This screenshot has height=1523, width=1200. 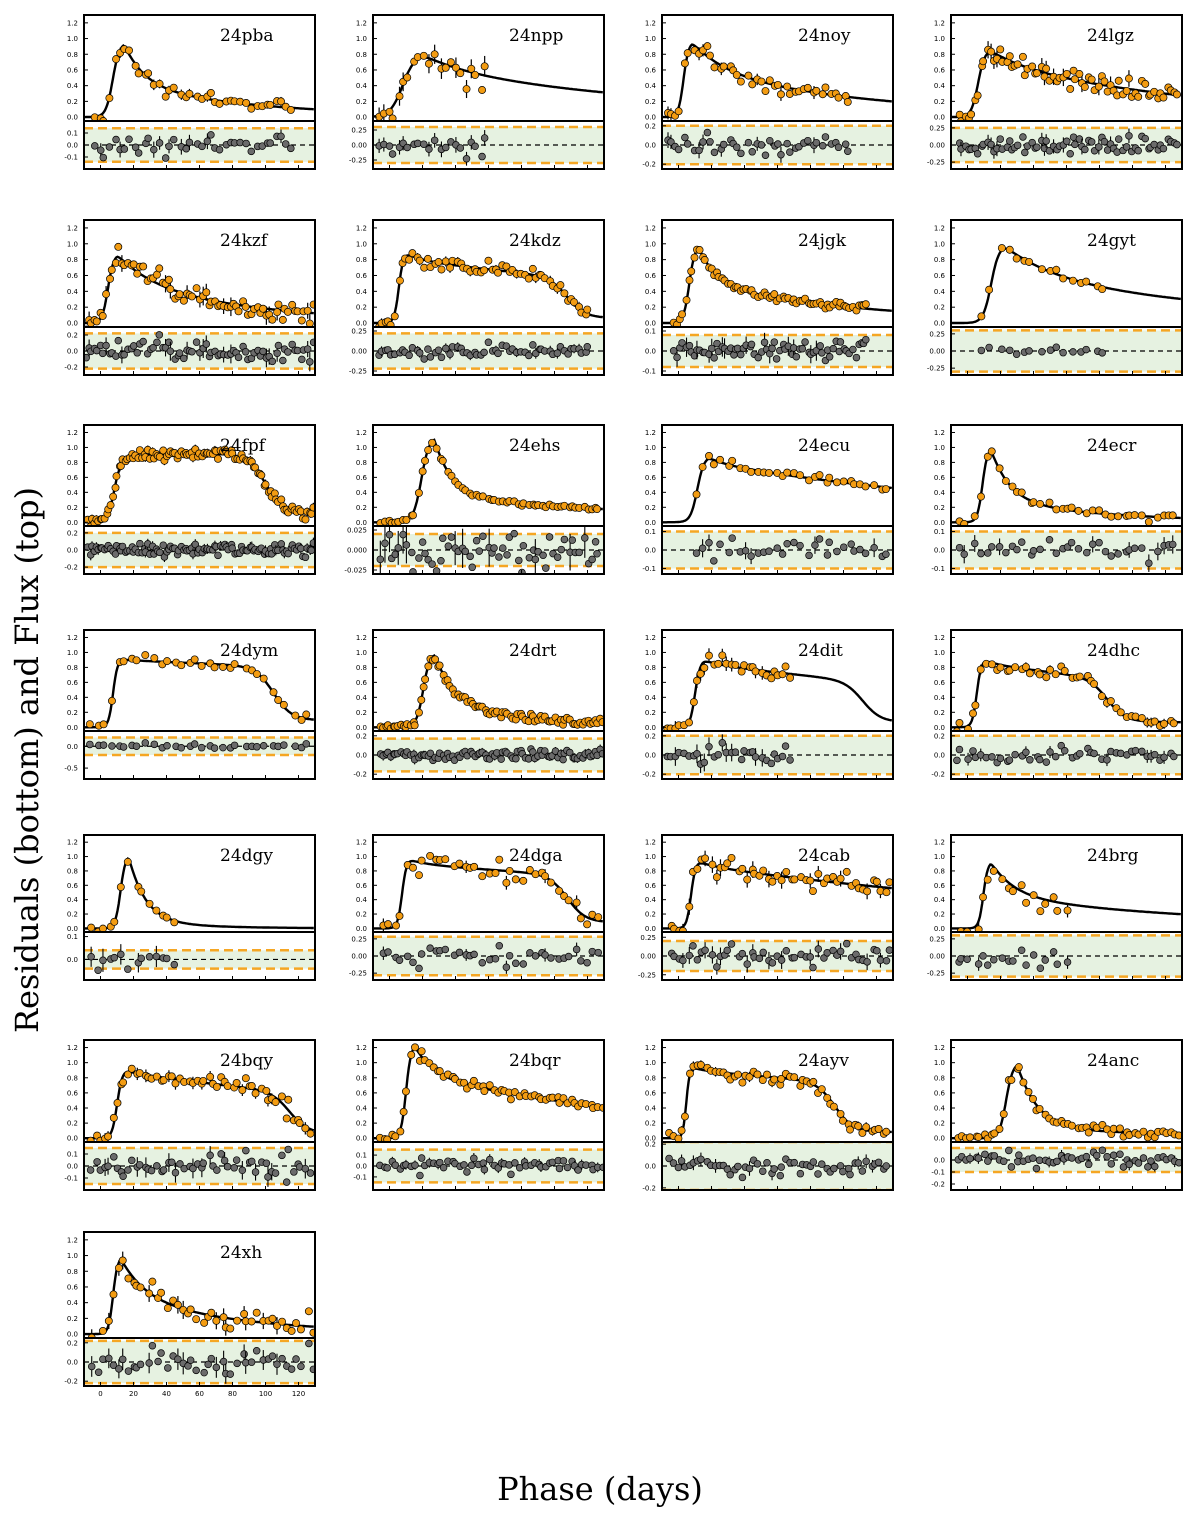 I want to click on flux-y-tick-label: 1.0, so click(x=72, y=653).